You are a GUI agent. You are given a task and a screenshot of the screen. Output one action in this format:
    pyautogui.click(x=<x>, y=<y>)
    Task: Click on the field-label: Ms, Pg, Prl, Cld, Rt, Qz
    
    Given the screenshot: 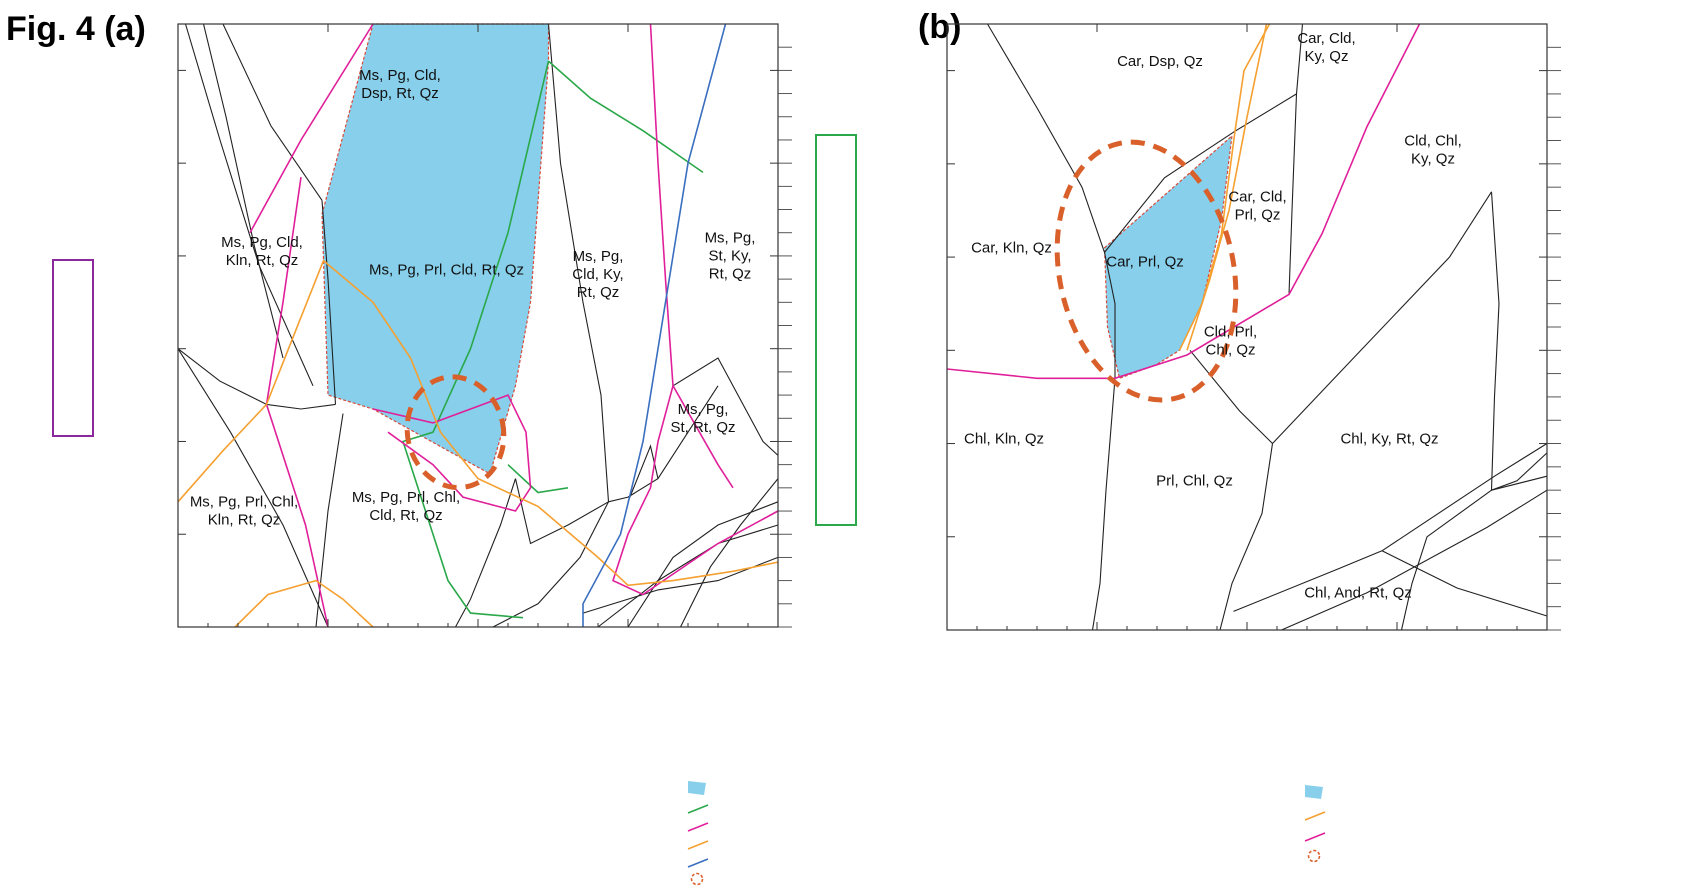 What is the action you would take?
    pyautogui.click(x=446, y=269)
    